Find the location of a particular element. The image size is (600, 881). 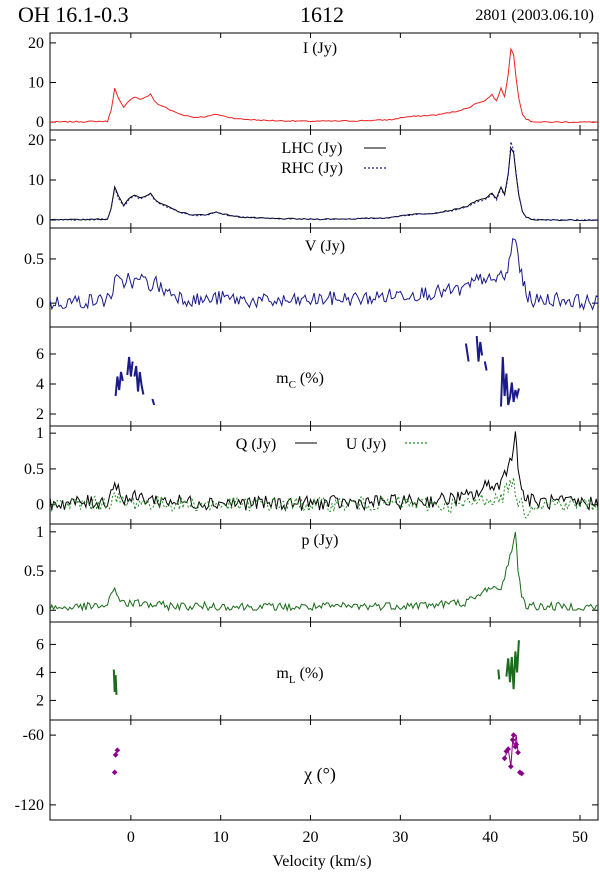

series-p-line is located at coordinates (324, 571).